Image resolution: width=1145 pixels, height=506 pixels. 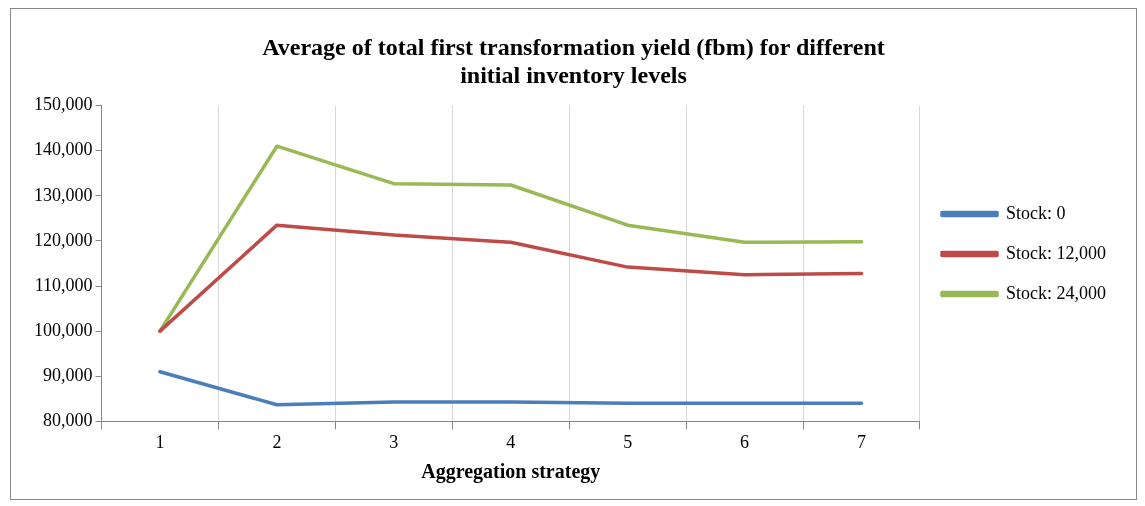 I want to click on y-tick-label: 110,000, so click(x=63, y=284).